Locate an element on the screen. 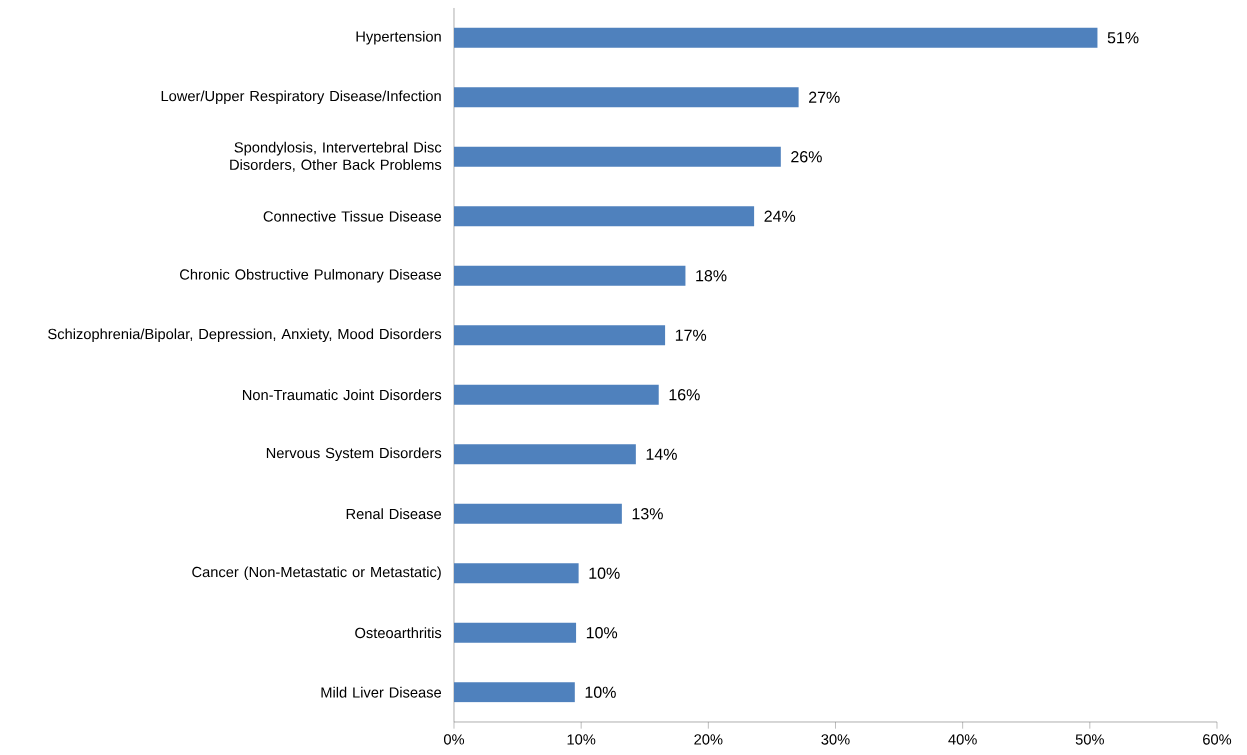 The width and height of the screenshot is (1247, 755). data-label: 24% is located at coordinates (780, 216).